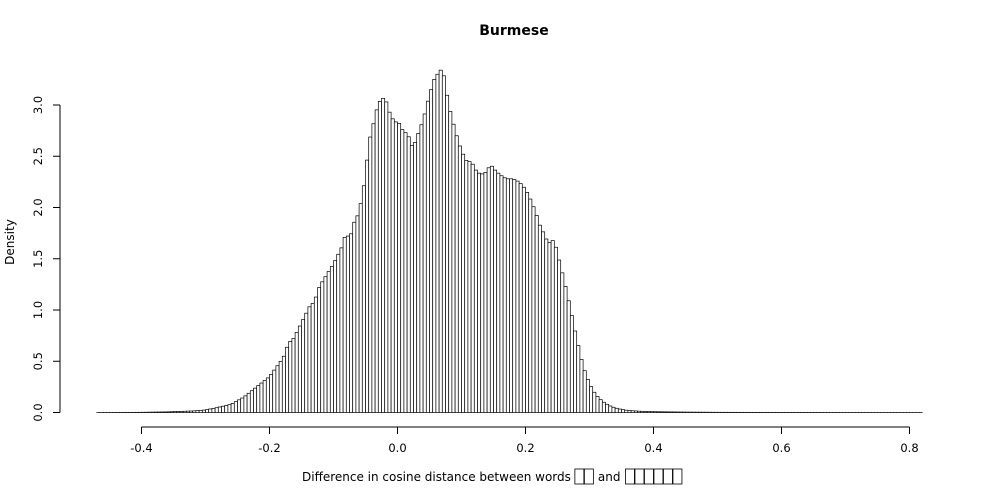  Describe the element at coordinates (909, 448) in the screenshot. I see `x-tick-label: 0.8` at that location.